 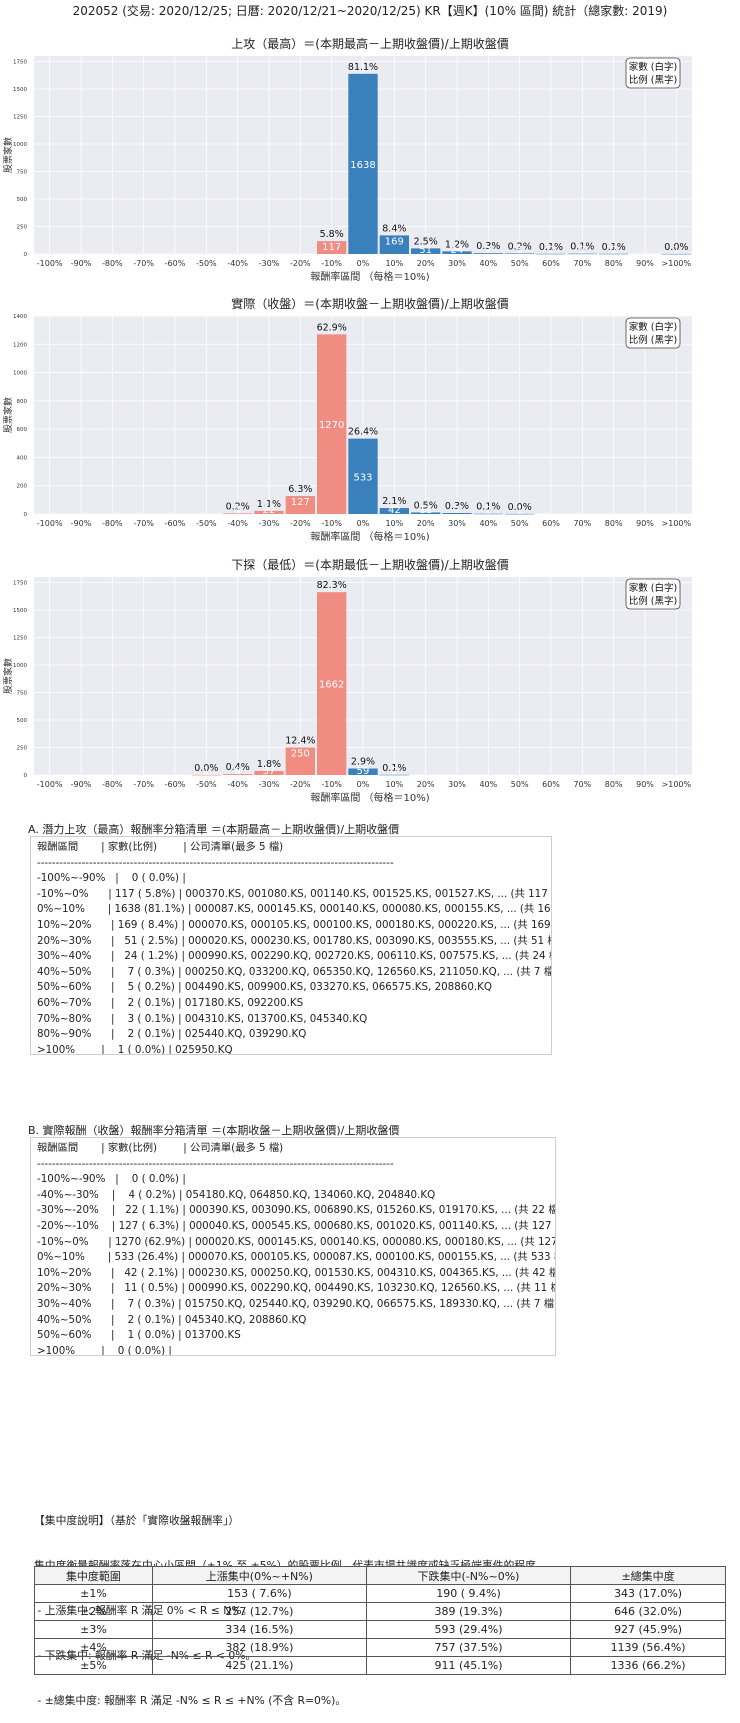 I want to click on bar-percent-label: 12.4%, so click(x=300, y=741).